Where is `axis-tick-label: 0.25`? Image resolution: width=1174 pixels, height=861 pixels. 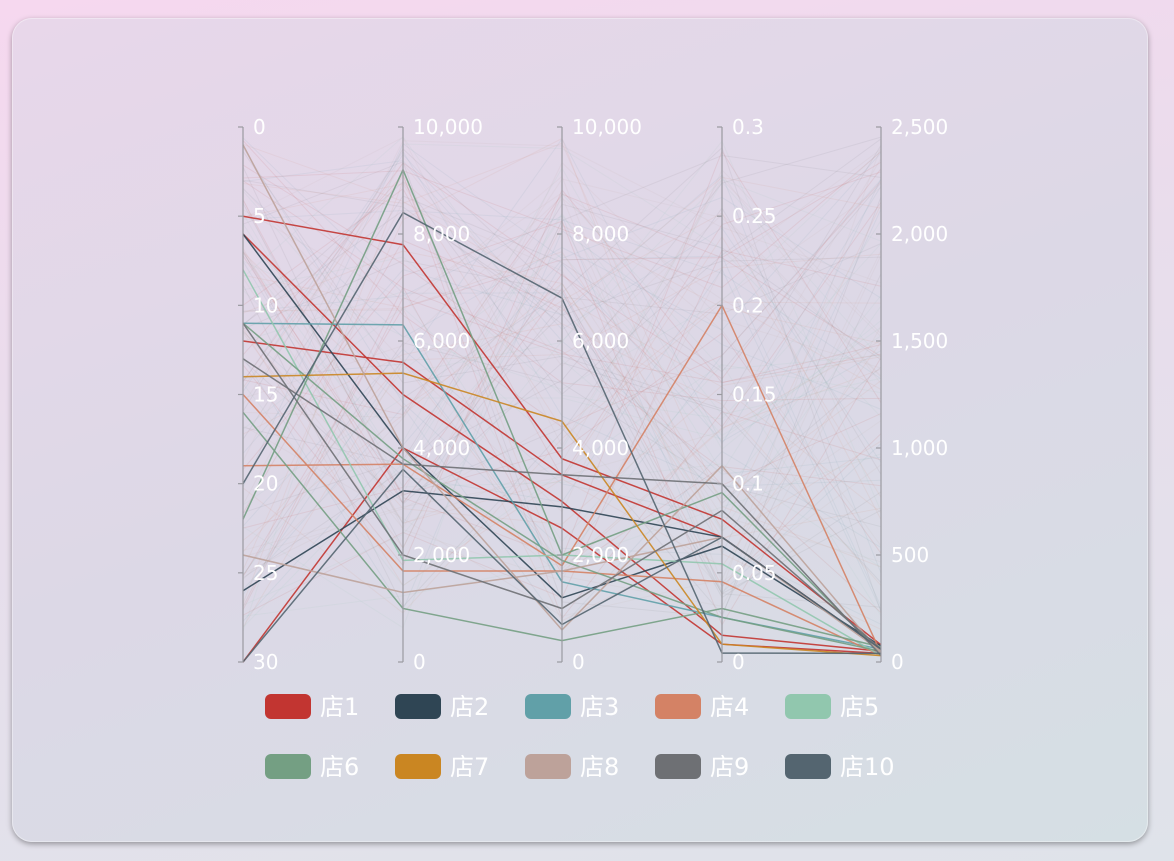 axis-tick-label: 0.25 is located at coordinates (754, 216).